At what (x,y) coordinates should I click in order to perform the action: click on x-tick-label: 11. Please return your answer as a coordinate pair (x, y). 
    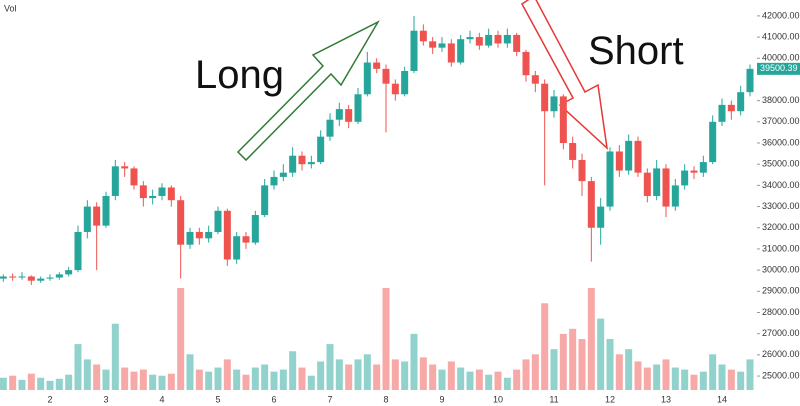
    Looking at the image, I should click on (553, 399).